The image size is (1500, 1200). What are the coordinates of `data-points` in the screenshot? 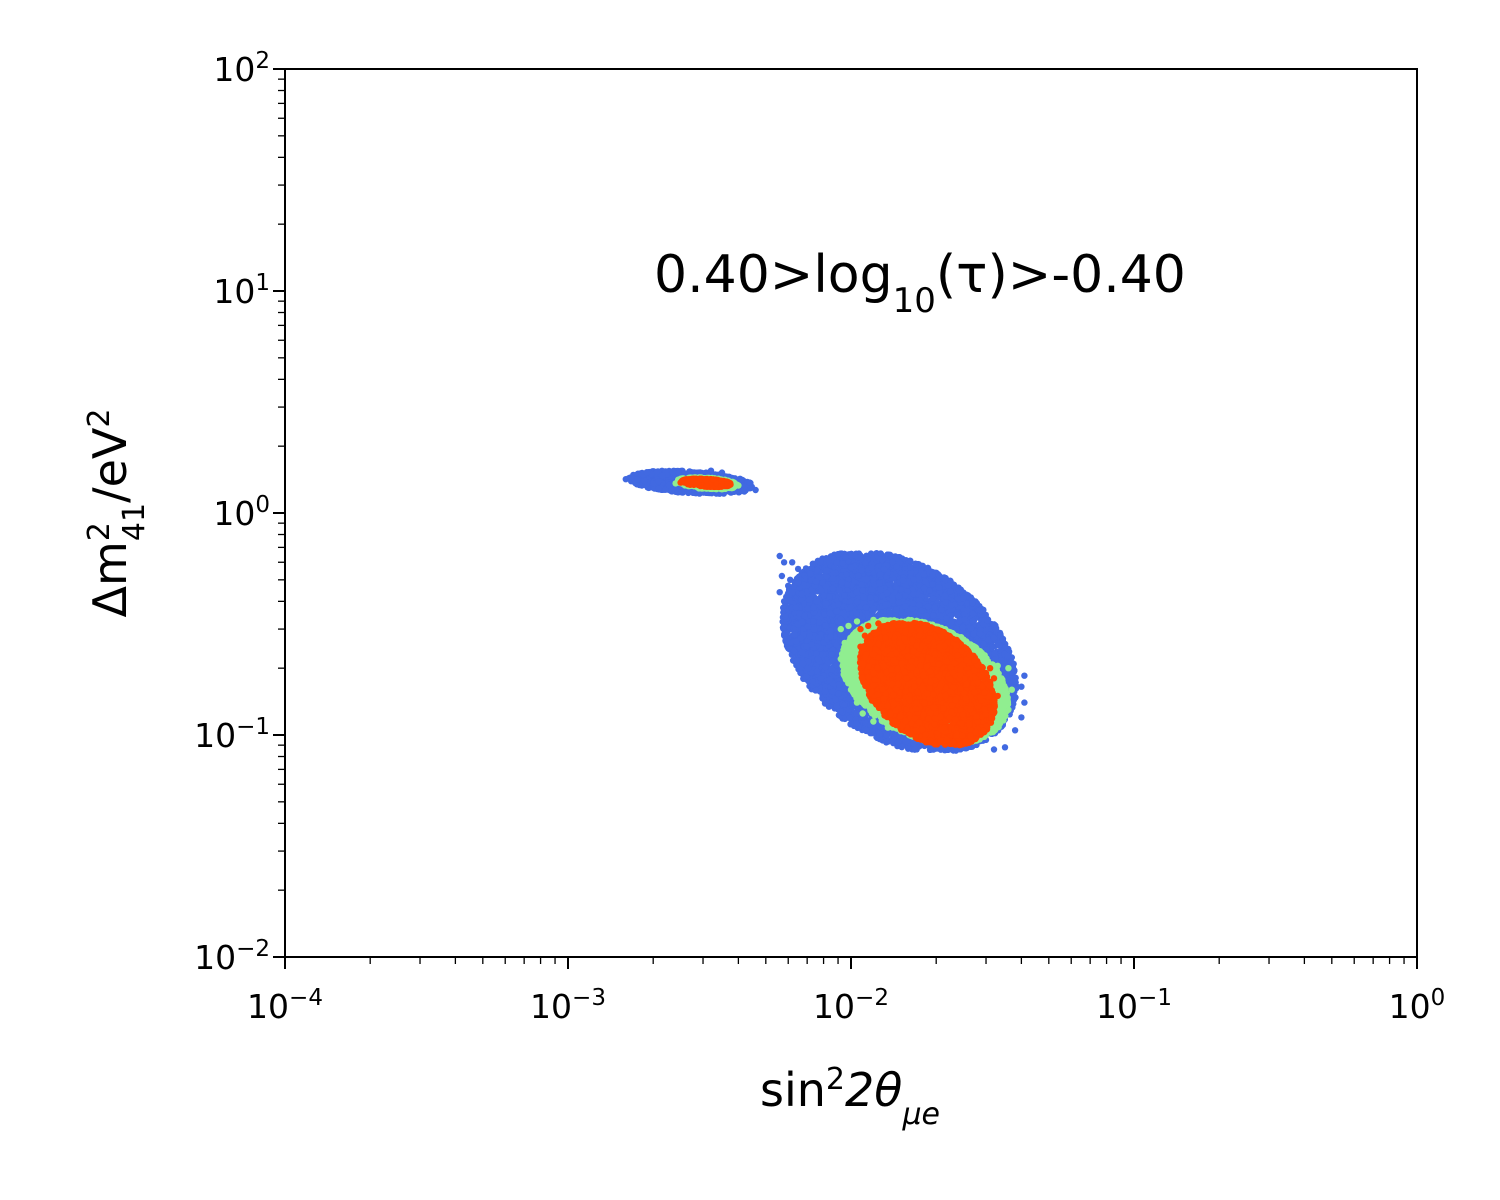 It's located at (825, 610).